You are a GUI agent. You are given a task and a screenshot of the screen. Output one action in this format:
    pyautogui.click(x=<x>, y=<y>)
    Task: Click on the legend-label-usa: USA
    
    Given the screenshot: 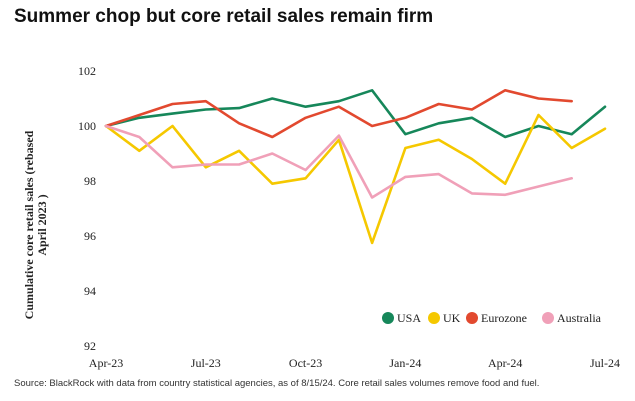 What is the action you would take?
    pyautogui.click(x=409, y=318)
    